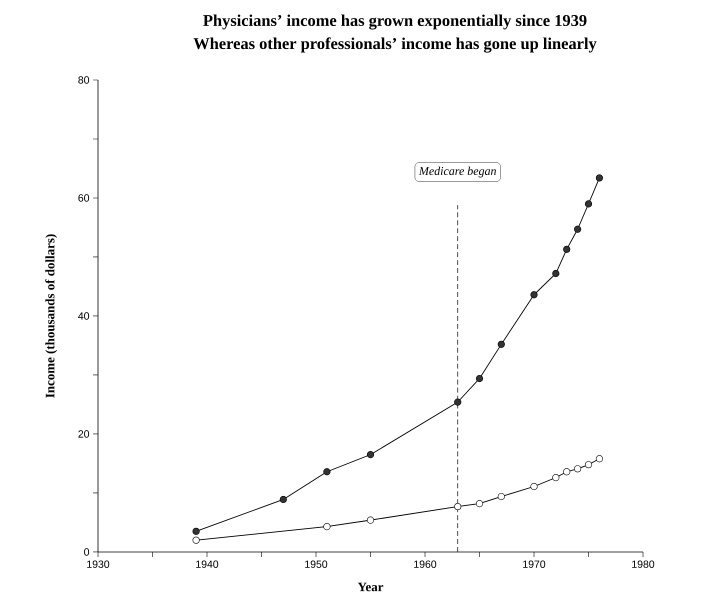  Describe the element at coordinates (84, 316) in the screenshot. I see `y-tick-label: 40` at that location.